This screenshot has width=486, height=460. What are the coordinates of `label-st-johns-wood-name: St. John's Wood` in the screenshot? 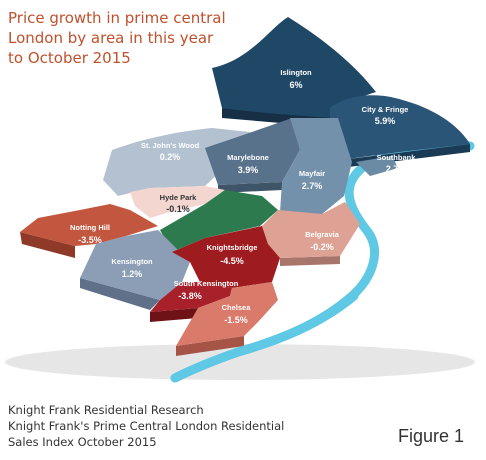 It's located at (170, 145).